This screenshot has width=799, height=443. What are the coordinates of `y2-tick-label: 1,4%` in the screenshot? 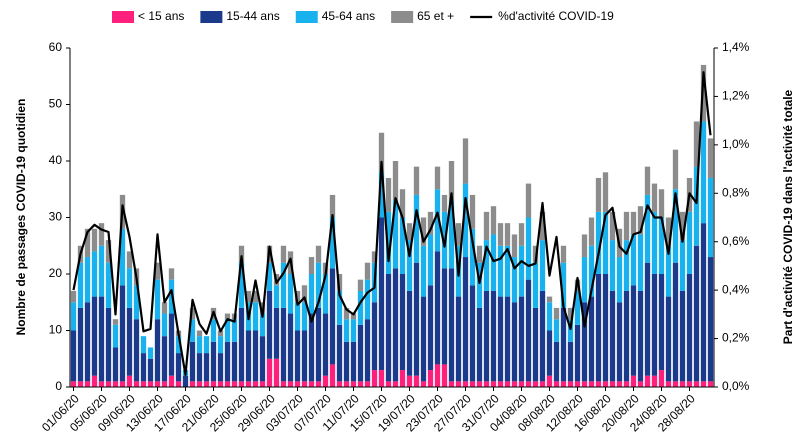 It's located at (736, 47).